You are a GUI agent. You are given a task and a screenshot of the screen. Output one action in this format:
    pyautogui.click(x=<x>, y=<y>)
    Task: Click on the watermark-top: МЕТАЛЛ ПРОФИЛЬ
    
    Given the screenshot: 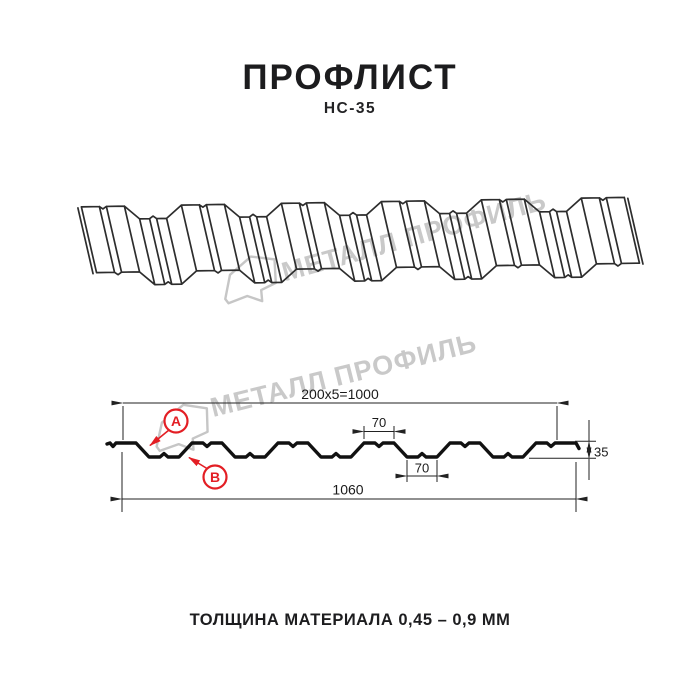 What is the action you would take?
    pyautogui.click(x=387, y=245)
    